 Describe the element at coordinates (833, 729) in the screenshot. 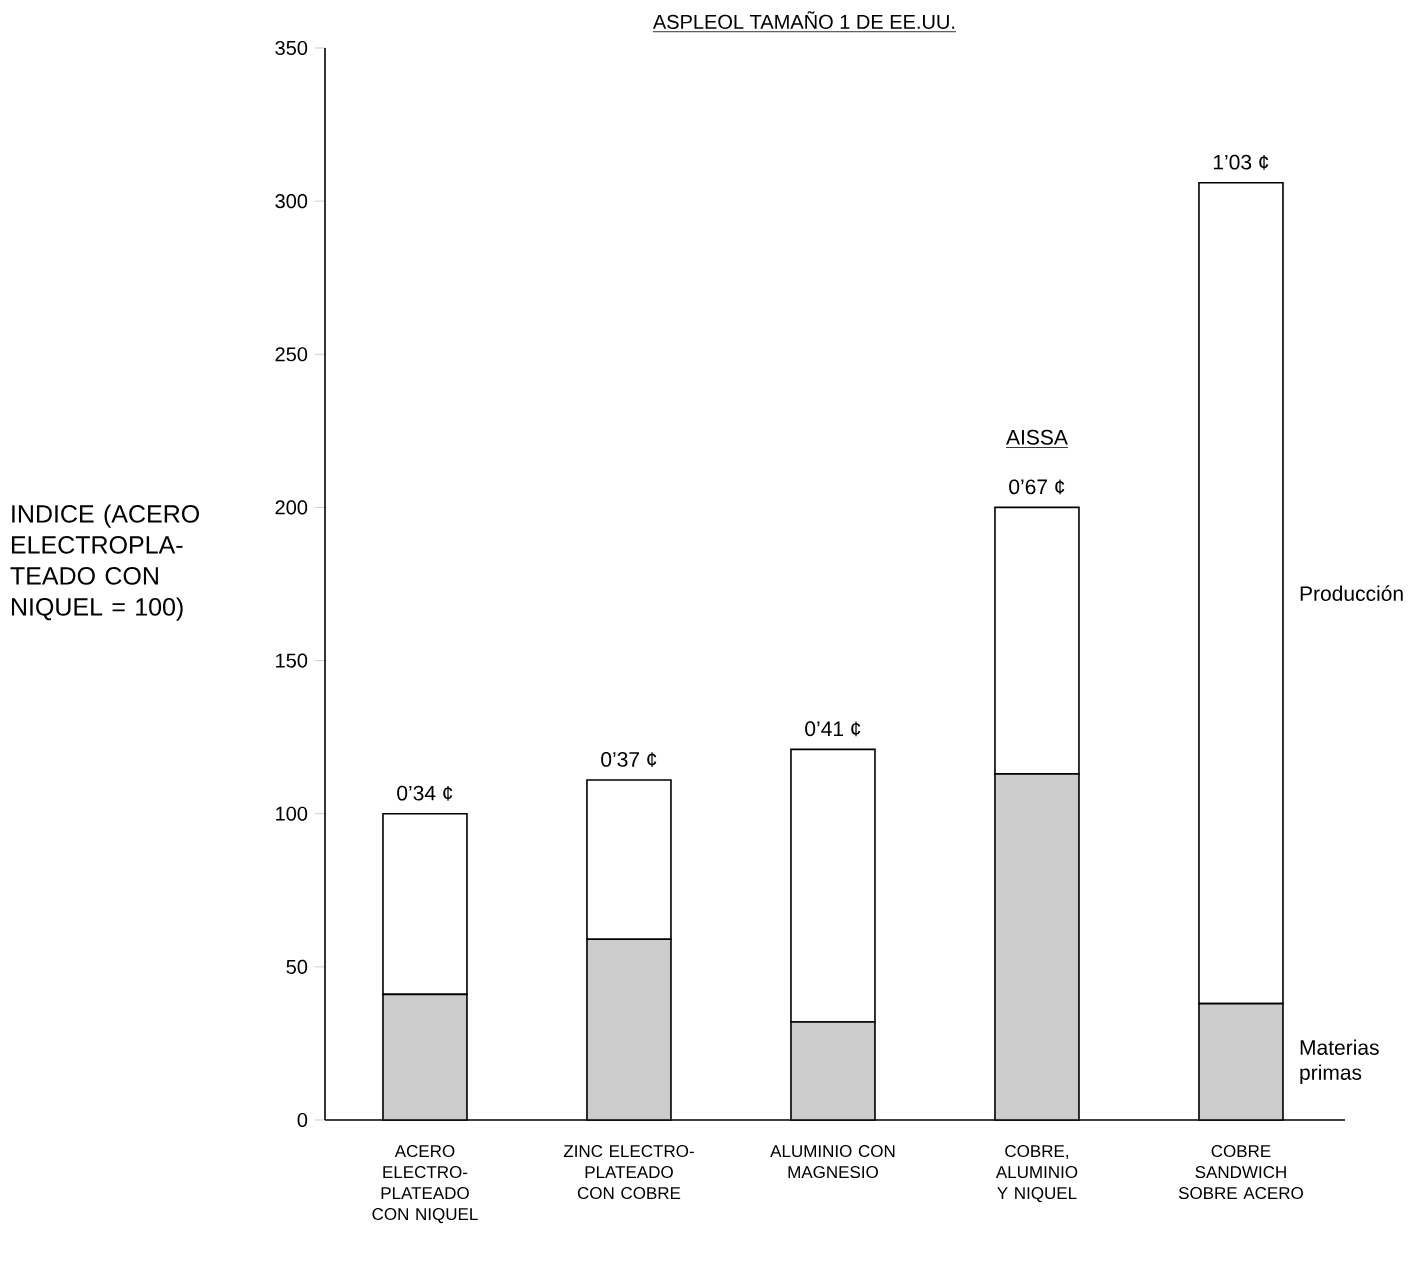

I see `total-label: 0’41 ¢` at that location.